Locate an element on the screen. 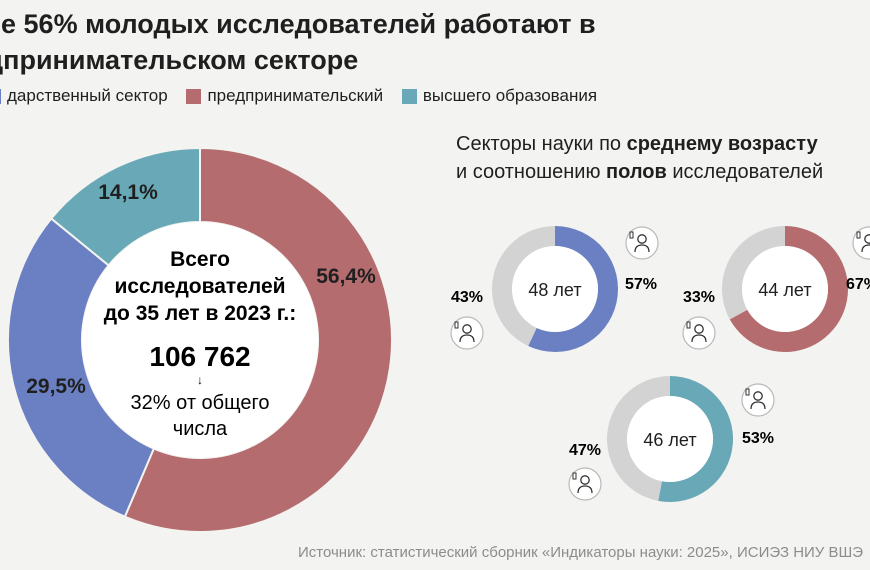  slice-label-business: 56,4% is located at coordinates (346, 276).